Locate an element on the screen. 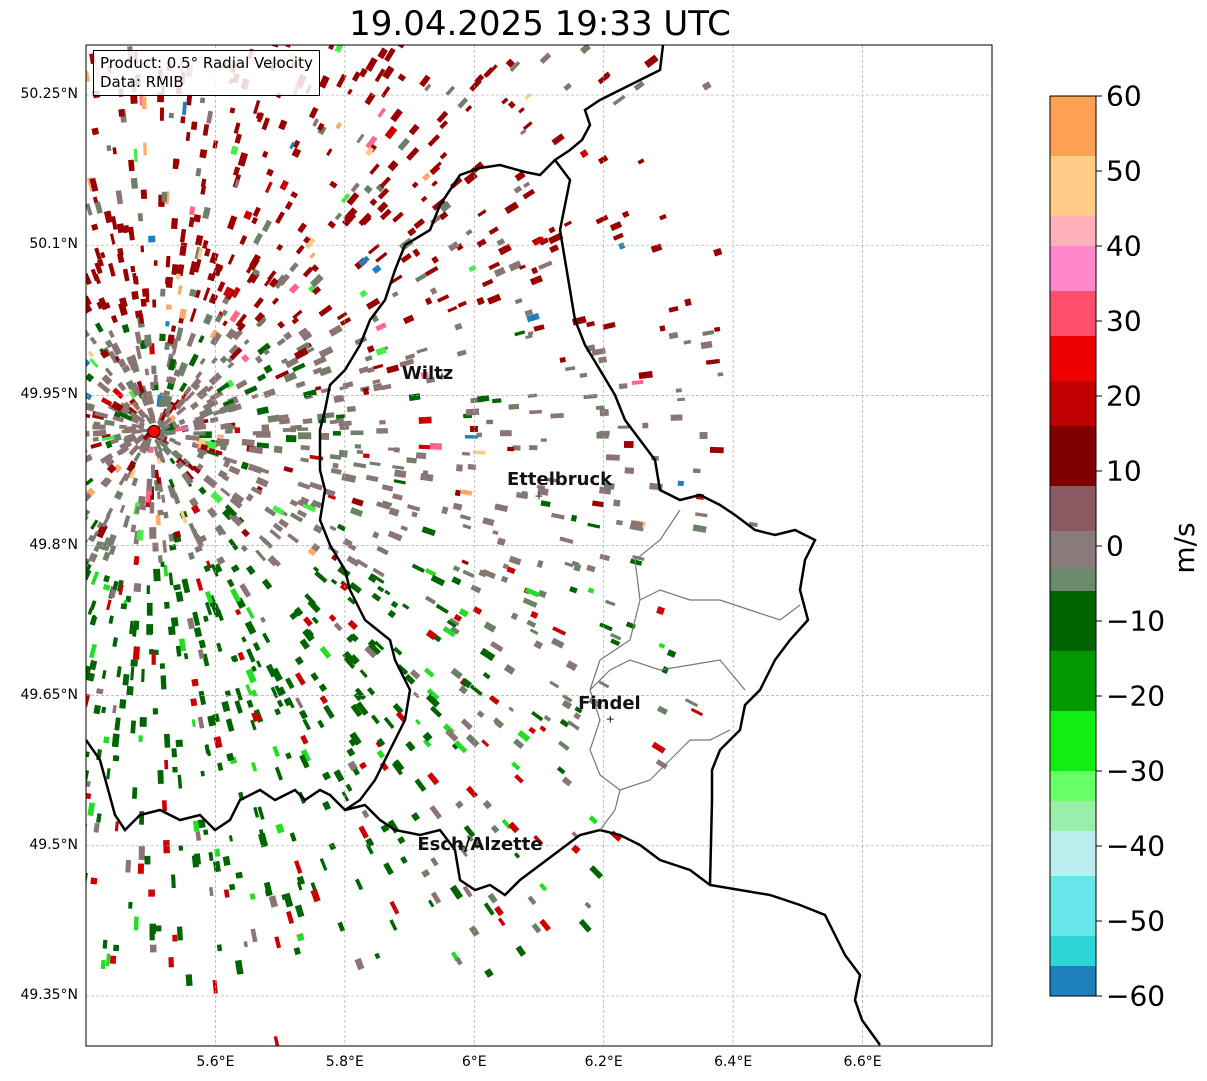  lat-tick-label: 49.35°N is located at coordinates (49, 994).